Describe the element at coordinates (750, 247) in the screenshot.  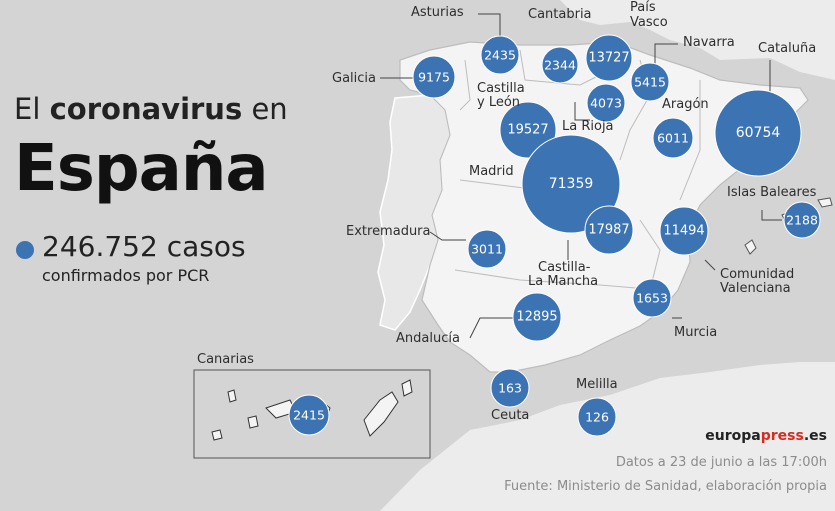
I see `ibiza-land` at that location.